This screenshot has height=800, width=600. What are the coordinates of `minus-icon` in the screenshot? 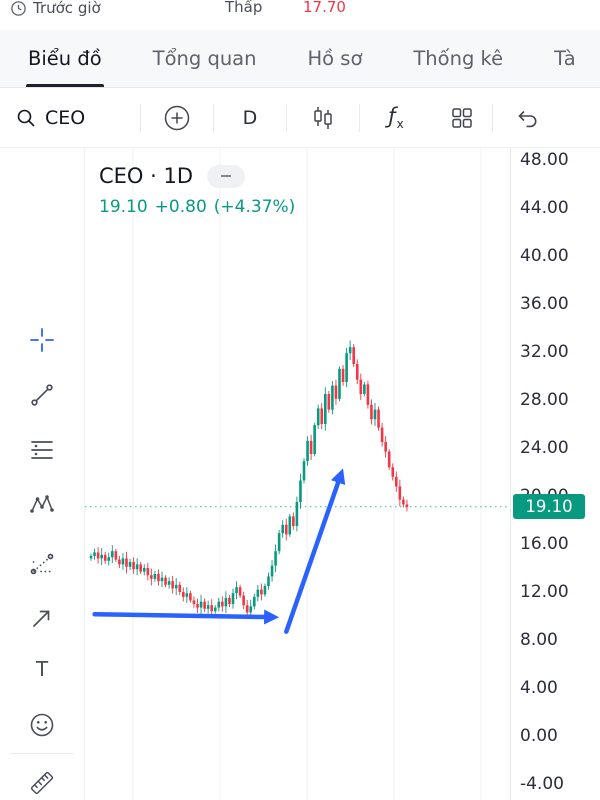 It's located at (226, 176).